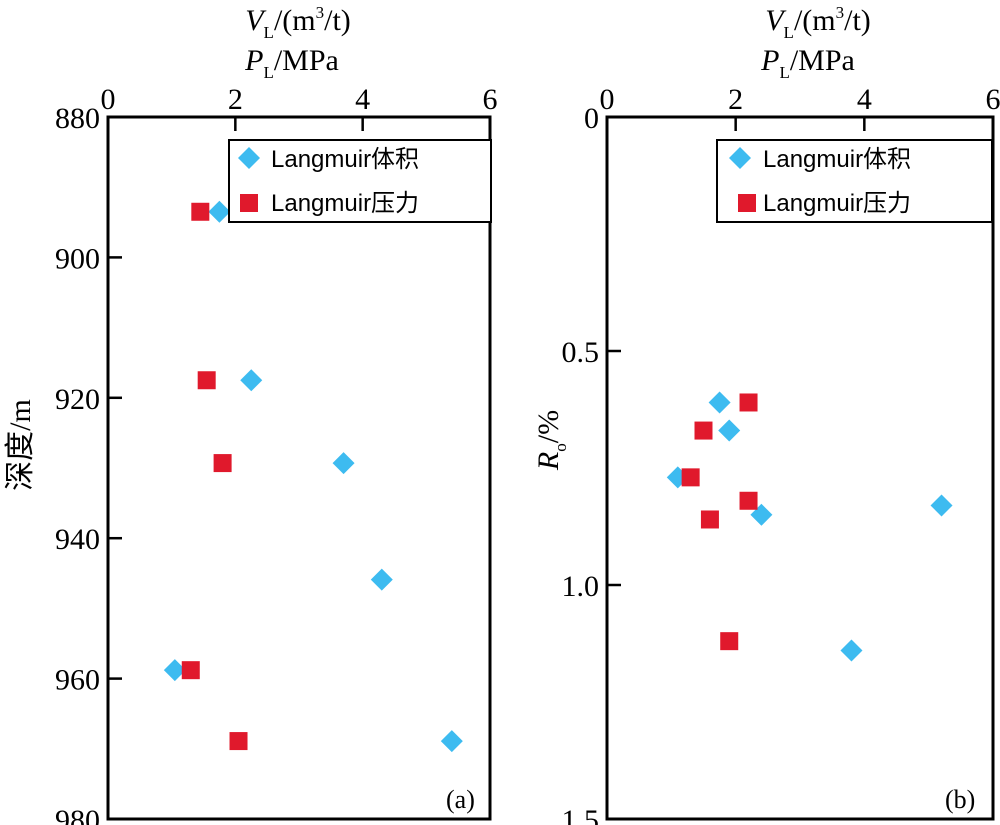 The height and width of the screenshot is (825, 1000). I want to click on y-tick-labels: 0 0.5 1.0 1.5, so click(581, 463).